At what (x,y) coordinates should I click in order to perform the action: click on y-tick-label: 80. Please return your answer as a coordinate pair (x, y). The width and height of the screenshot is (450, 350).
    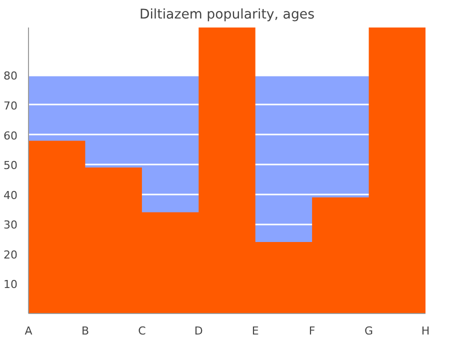
    Looking at the image, I should click on (11, 76).